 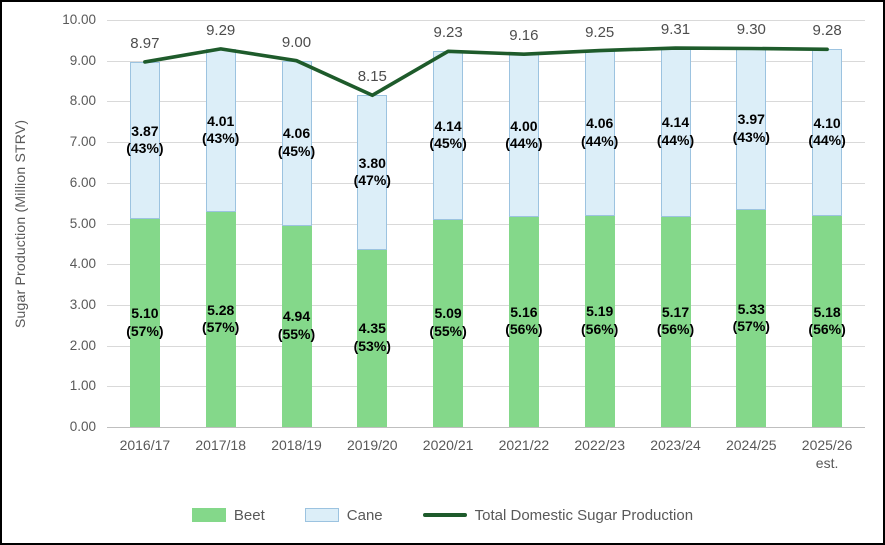 I want to click on x-tick-label: 2019/20, so click(x=372, y=445).